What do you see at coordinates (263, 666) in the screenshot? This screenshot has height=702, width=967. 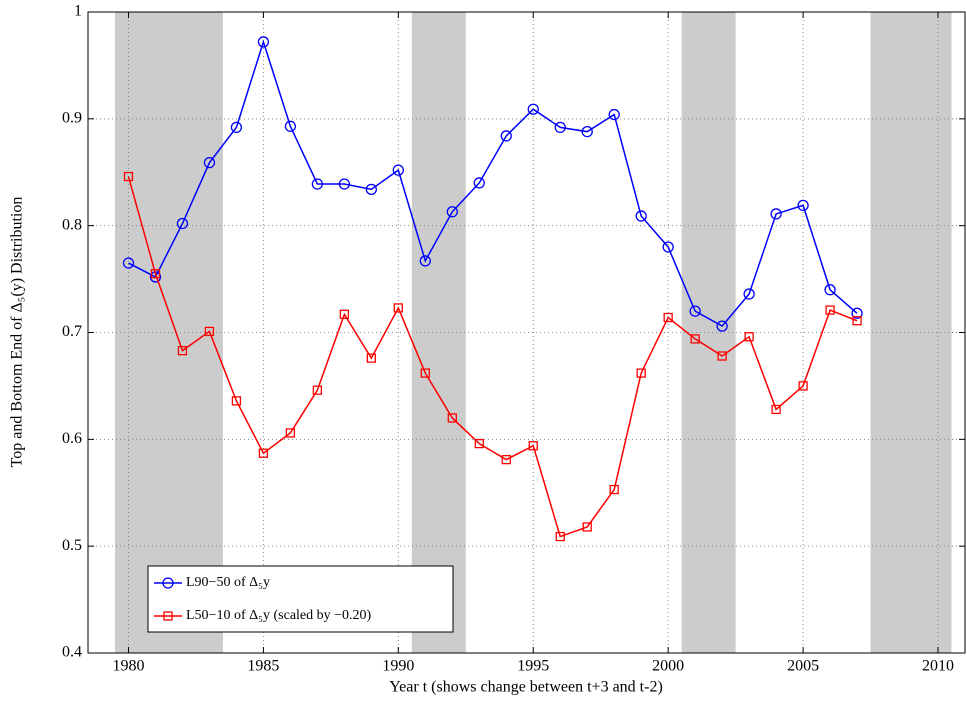 I see `x-tick-label: 1985` at bounding box center [263, 666].